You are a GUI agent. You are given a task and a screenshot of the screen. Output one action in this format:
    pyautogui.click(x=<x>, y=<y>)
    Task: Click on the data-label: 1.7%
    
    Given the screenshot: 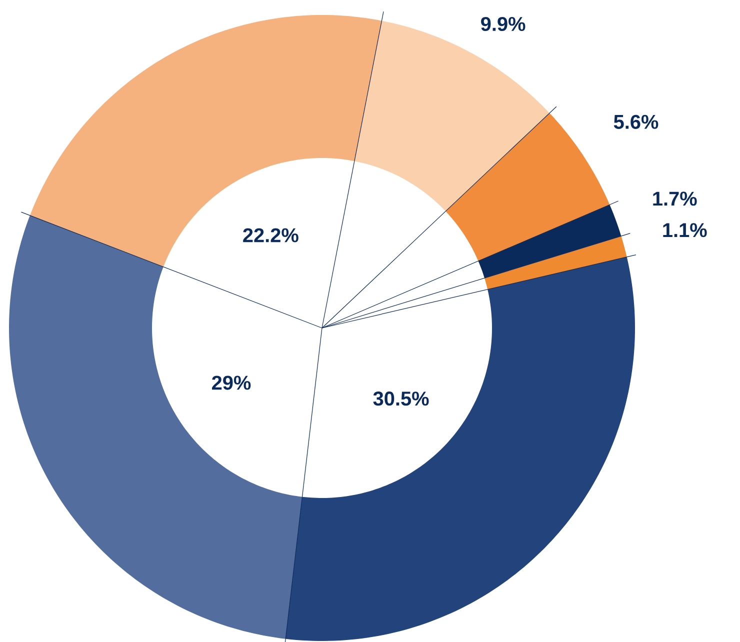 What is the action you would take?
    pyautogui.click(x=675, y=199)
    